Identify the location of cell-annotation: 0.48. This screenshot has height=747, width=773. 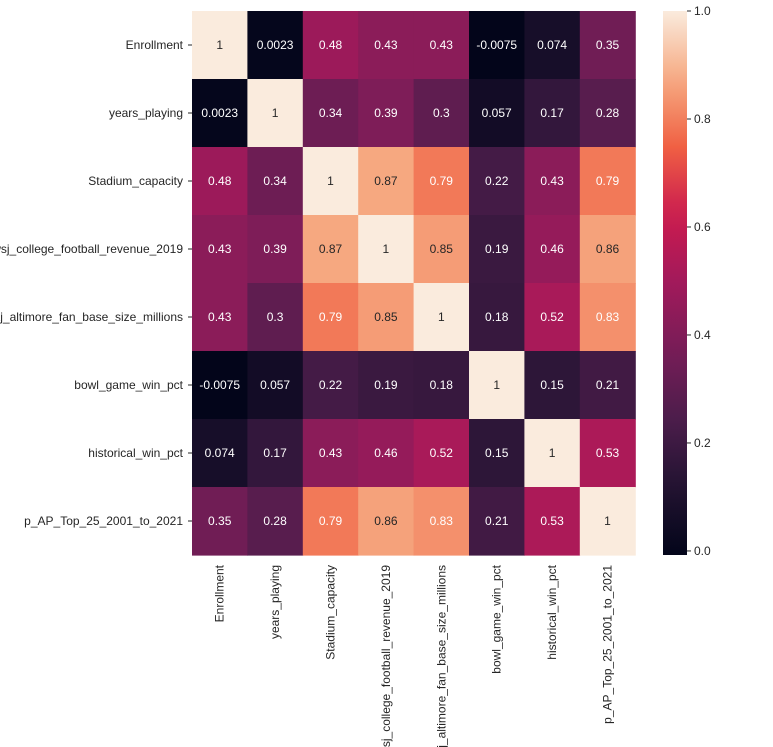
(220, 181).